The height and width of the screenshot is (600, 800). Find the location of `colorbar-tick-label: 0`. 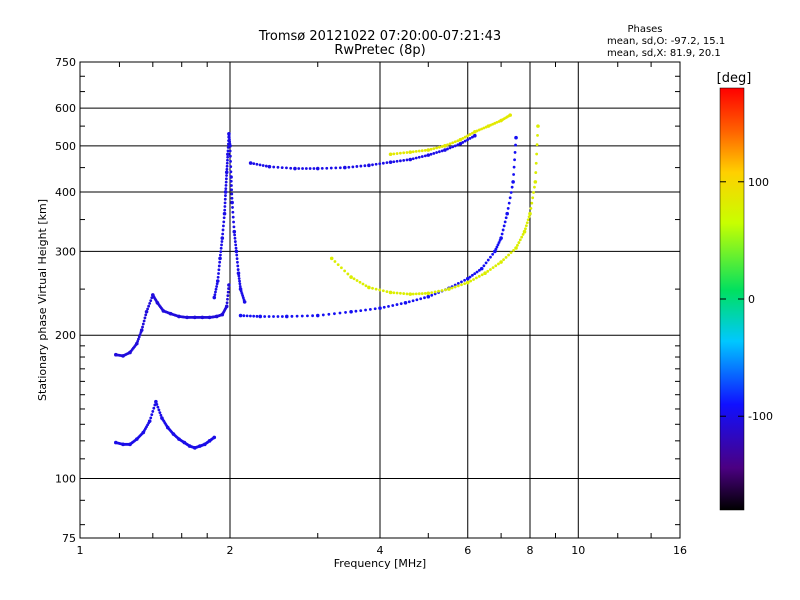

colorbar-tick-label: 0 is located at coordinates (751, 299).